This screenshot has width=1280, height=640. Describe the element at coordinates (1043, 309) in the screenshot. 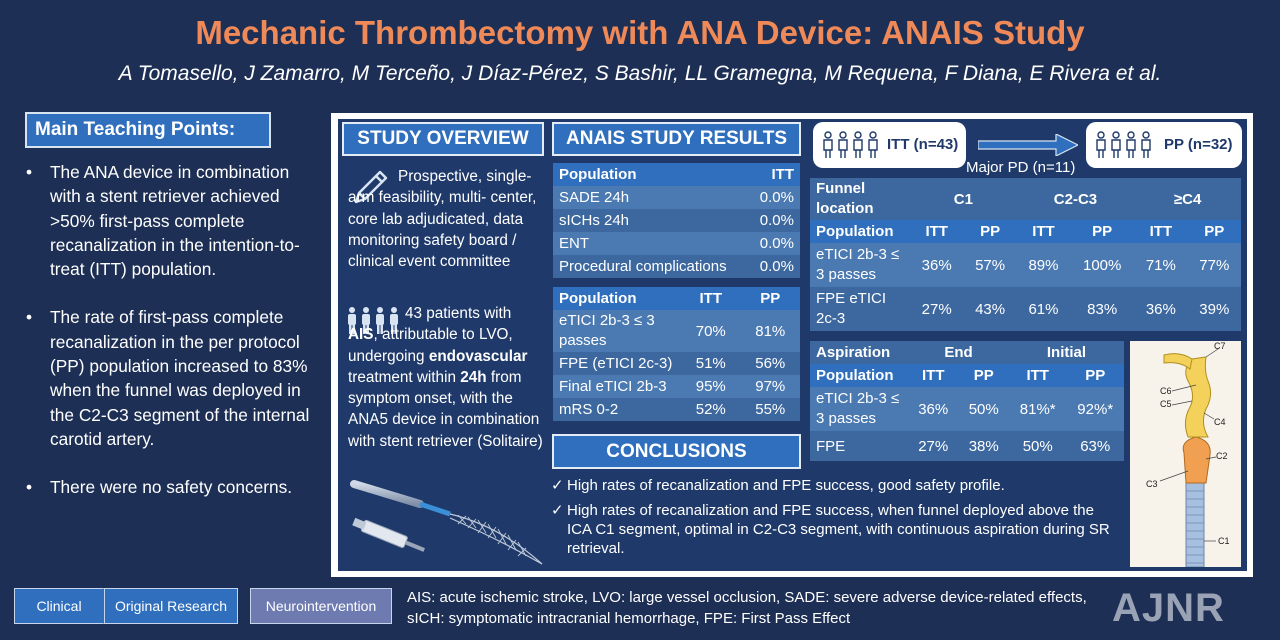

I see `table-cell: 61%` at that location.